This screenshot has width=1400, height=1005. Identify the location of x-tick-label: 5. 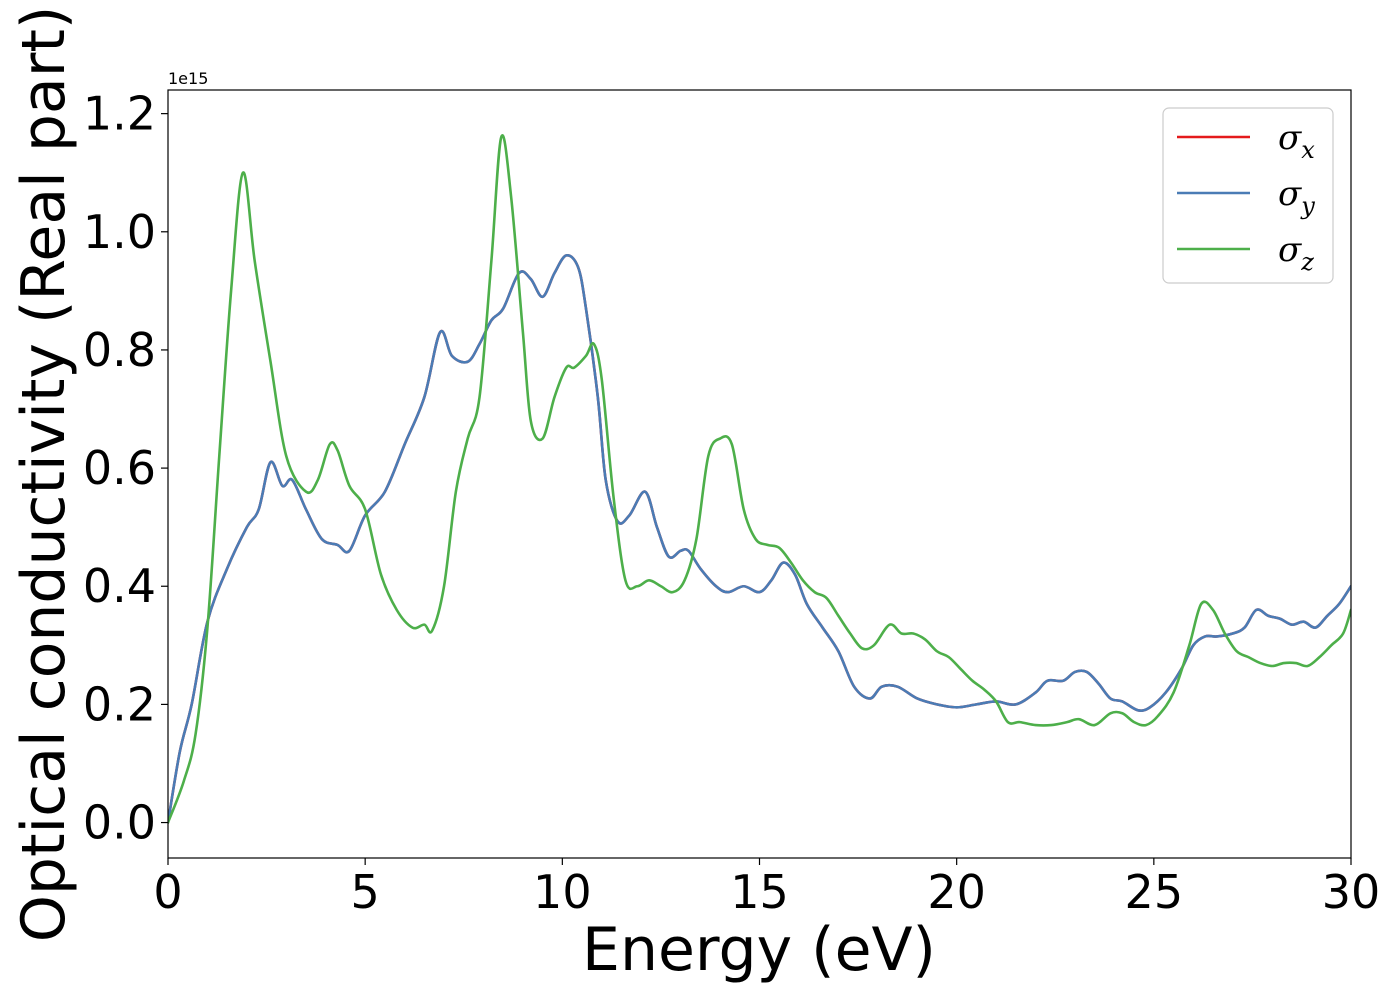
(365, 892).